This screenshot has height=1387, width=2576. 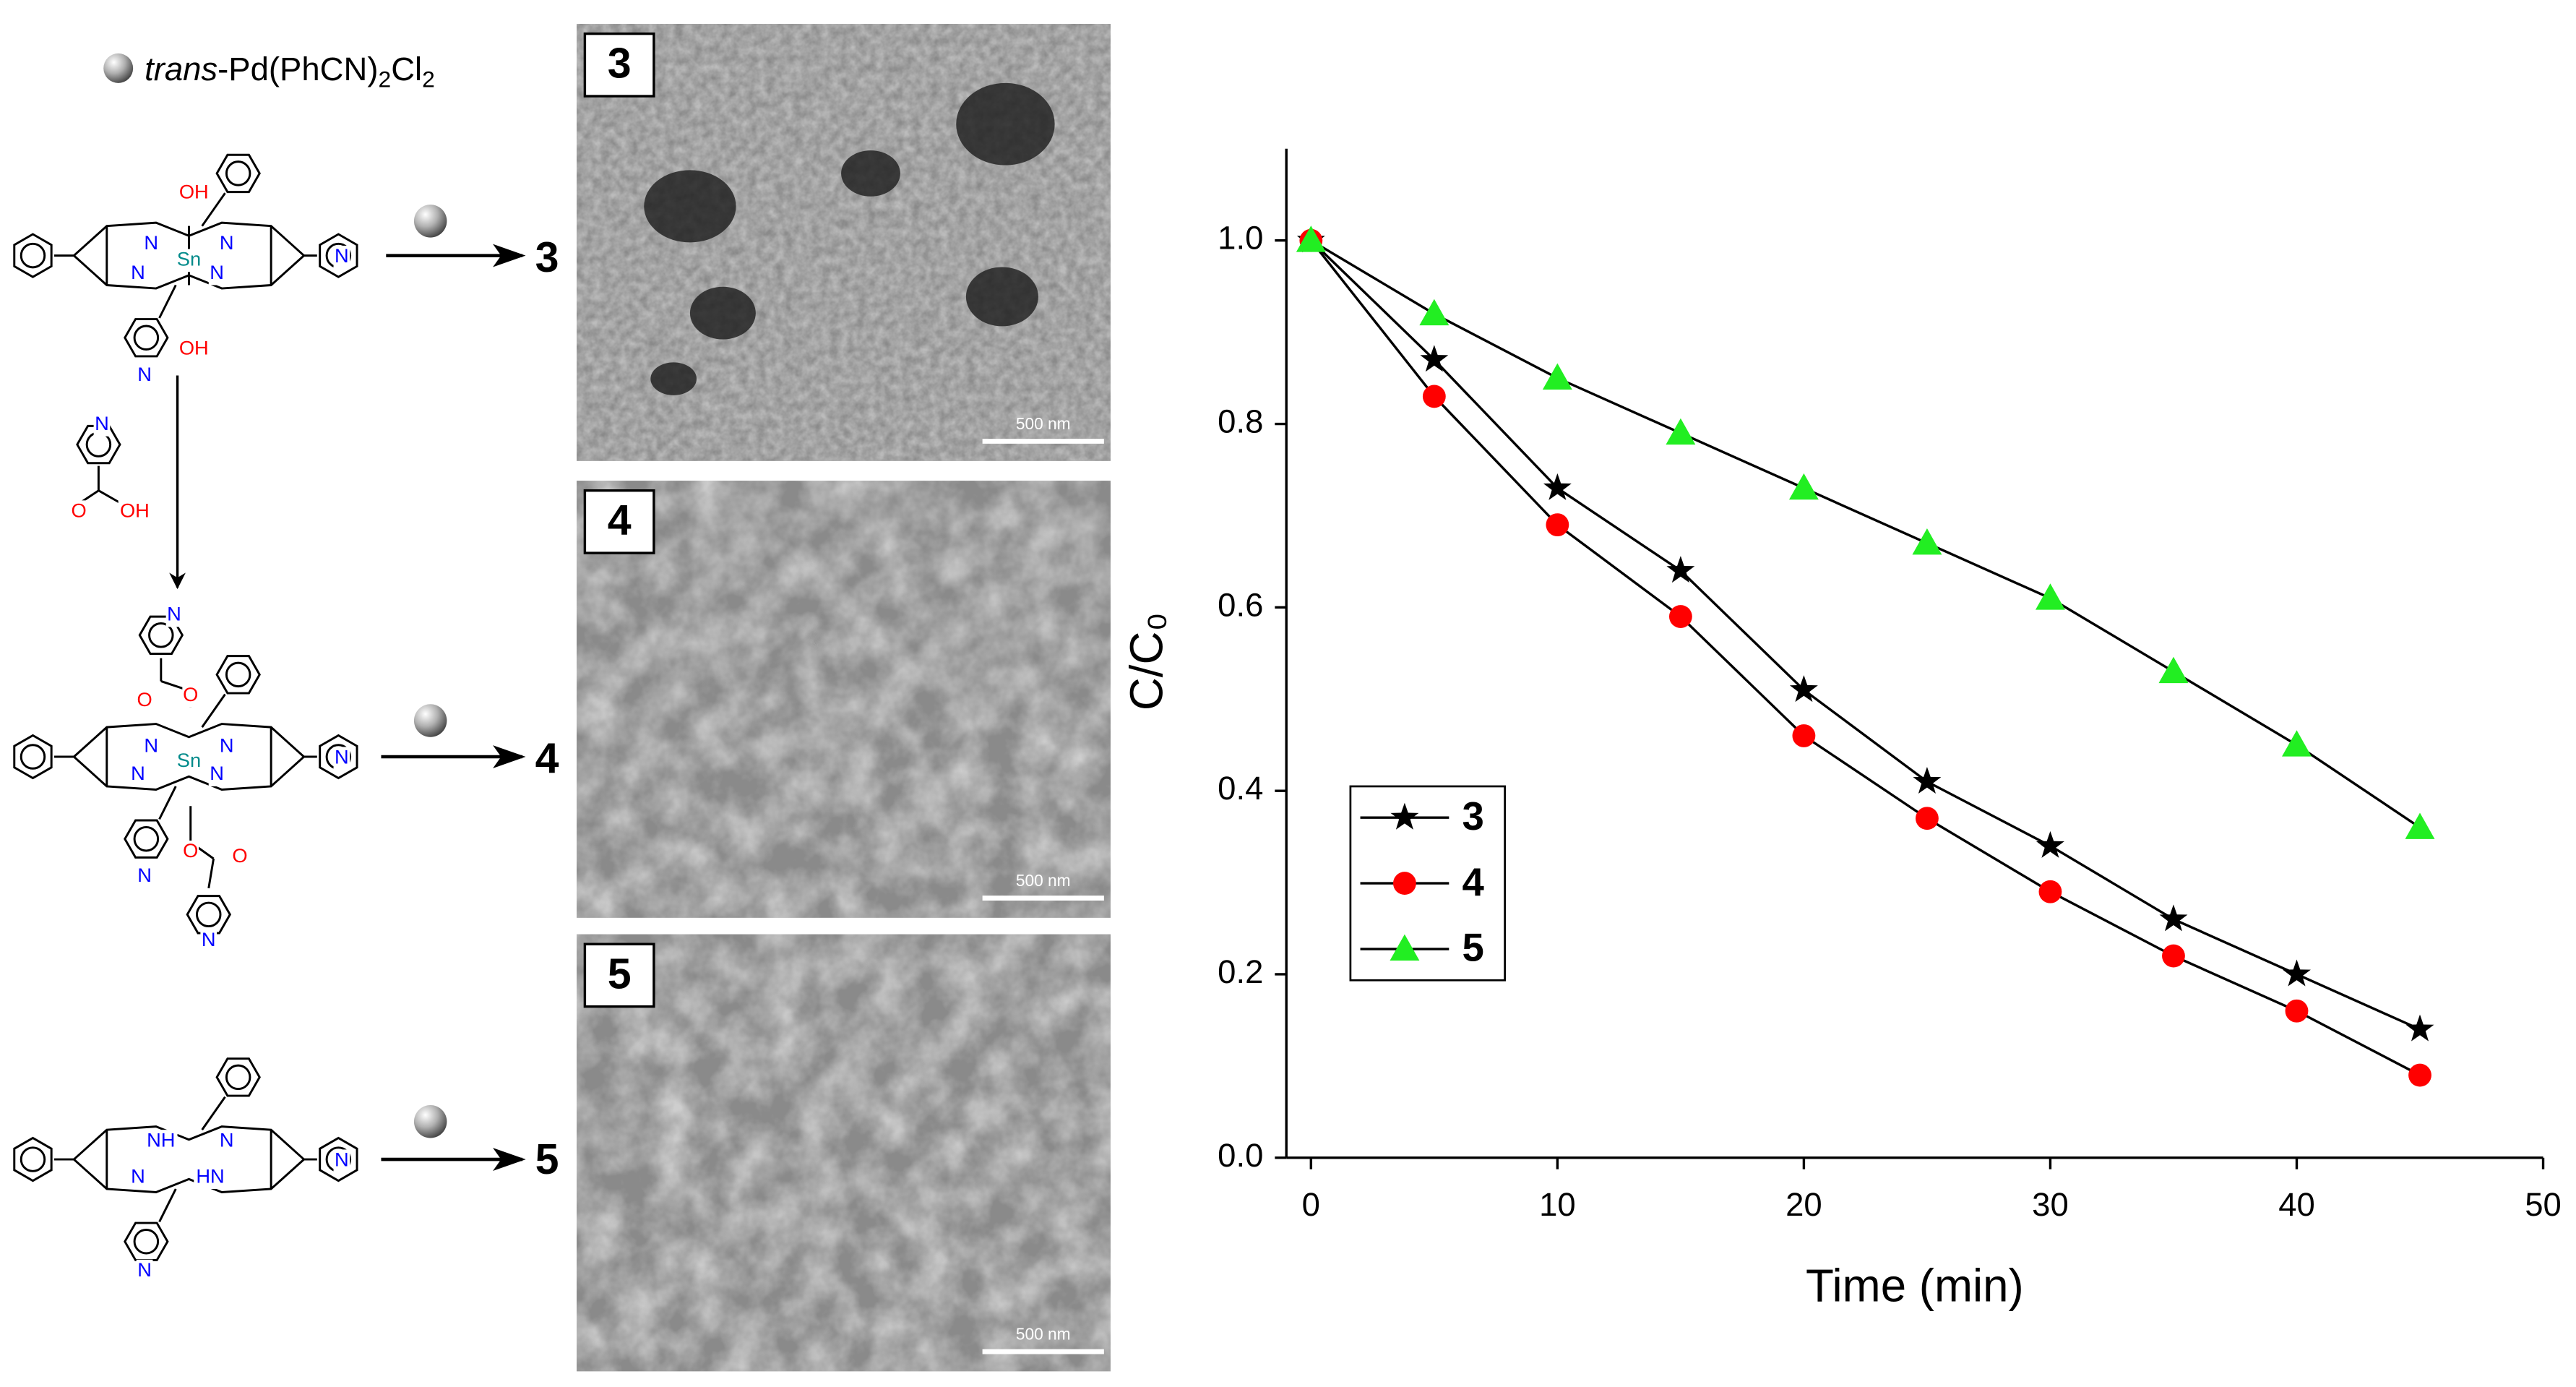 What do you see at coordinates (2296, 1204) in the screenshot?
I see `x-tick-label: 40` at bounding box center [2296, 1204].